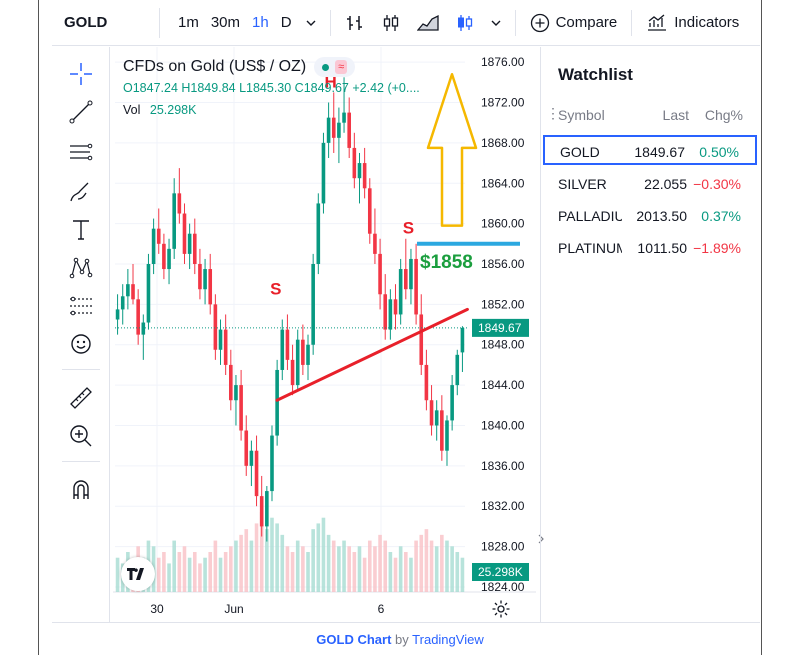  I want to click on interval-30m: 30m, so click(225, 22).